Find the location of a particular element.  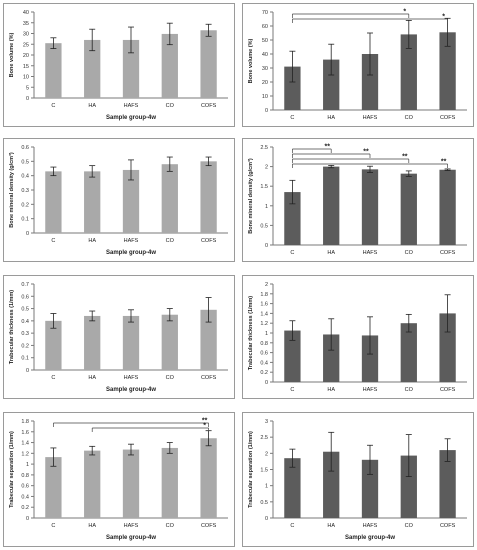

y-tick-label: 30 is located at coordinates (265, 69).